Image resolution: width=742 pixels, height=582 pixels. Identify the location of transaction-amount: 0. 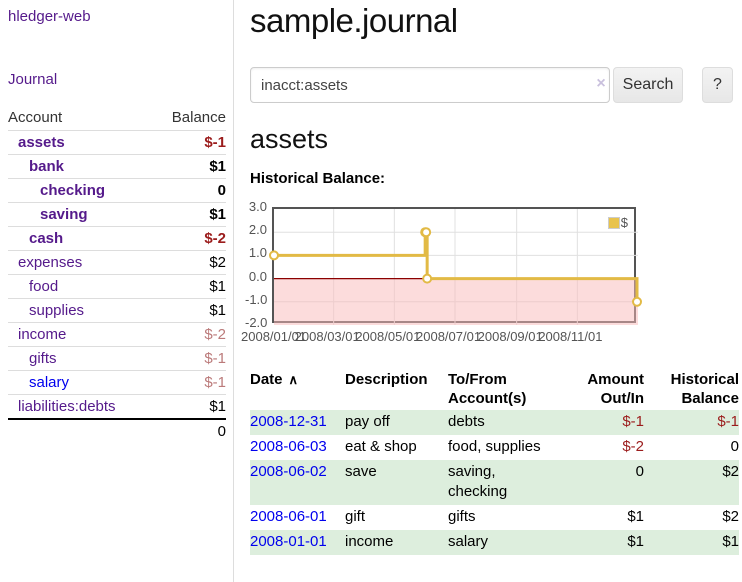
(602, 482).